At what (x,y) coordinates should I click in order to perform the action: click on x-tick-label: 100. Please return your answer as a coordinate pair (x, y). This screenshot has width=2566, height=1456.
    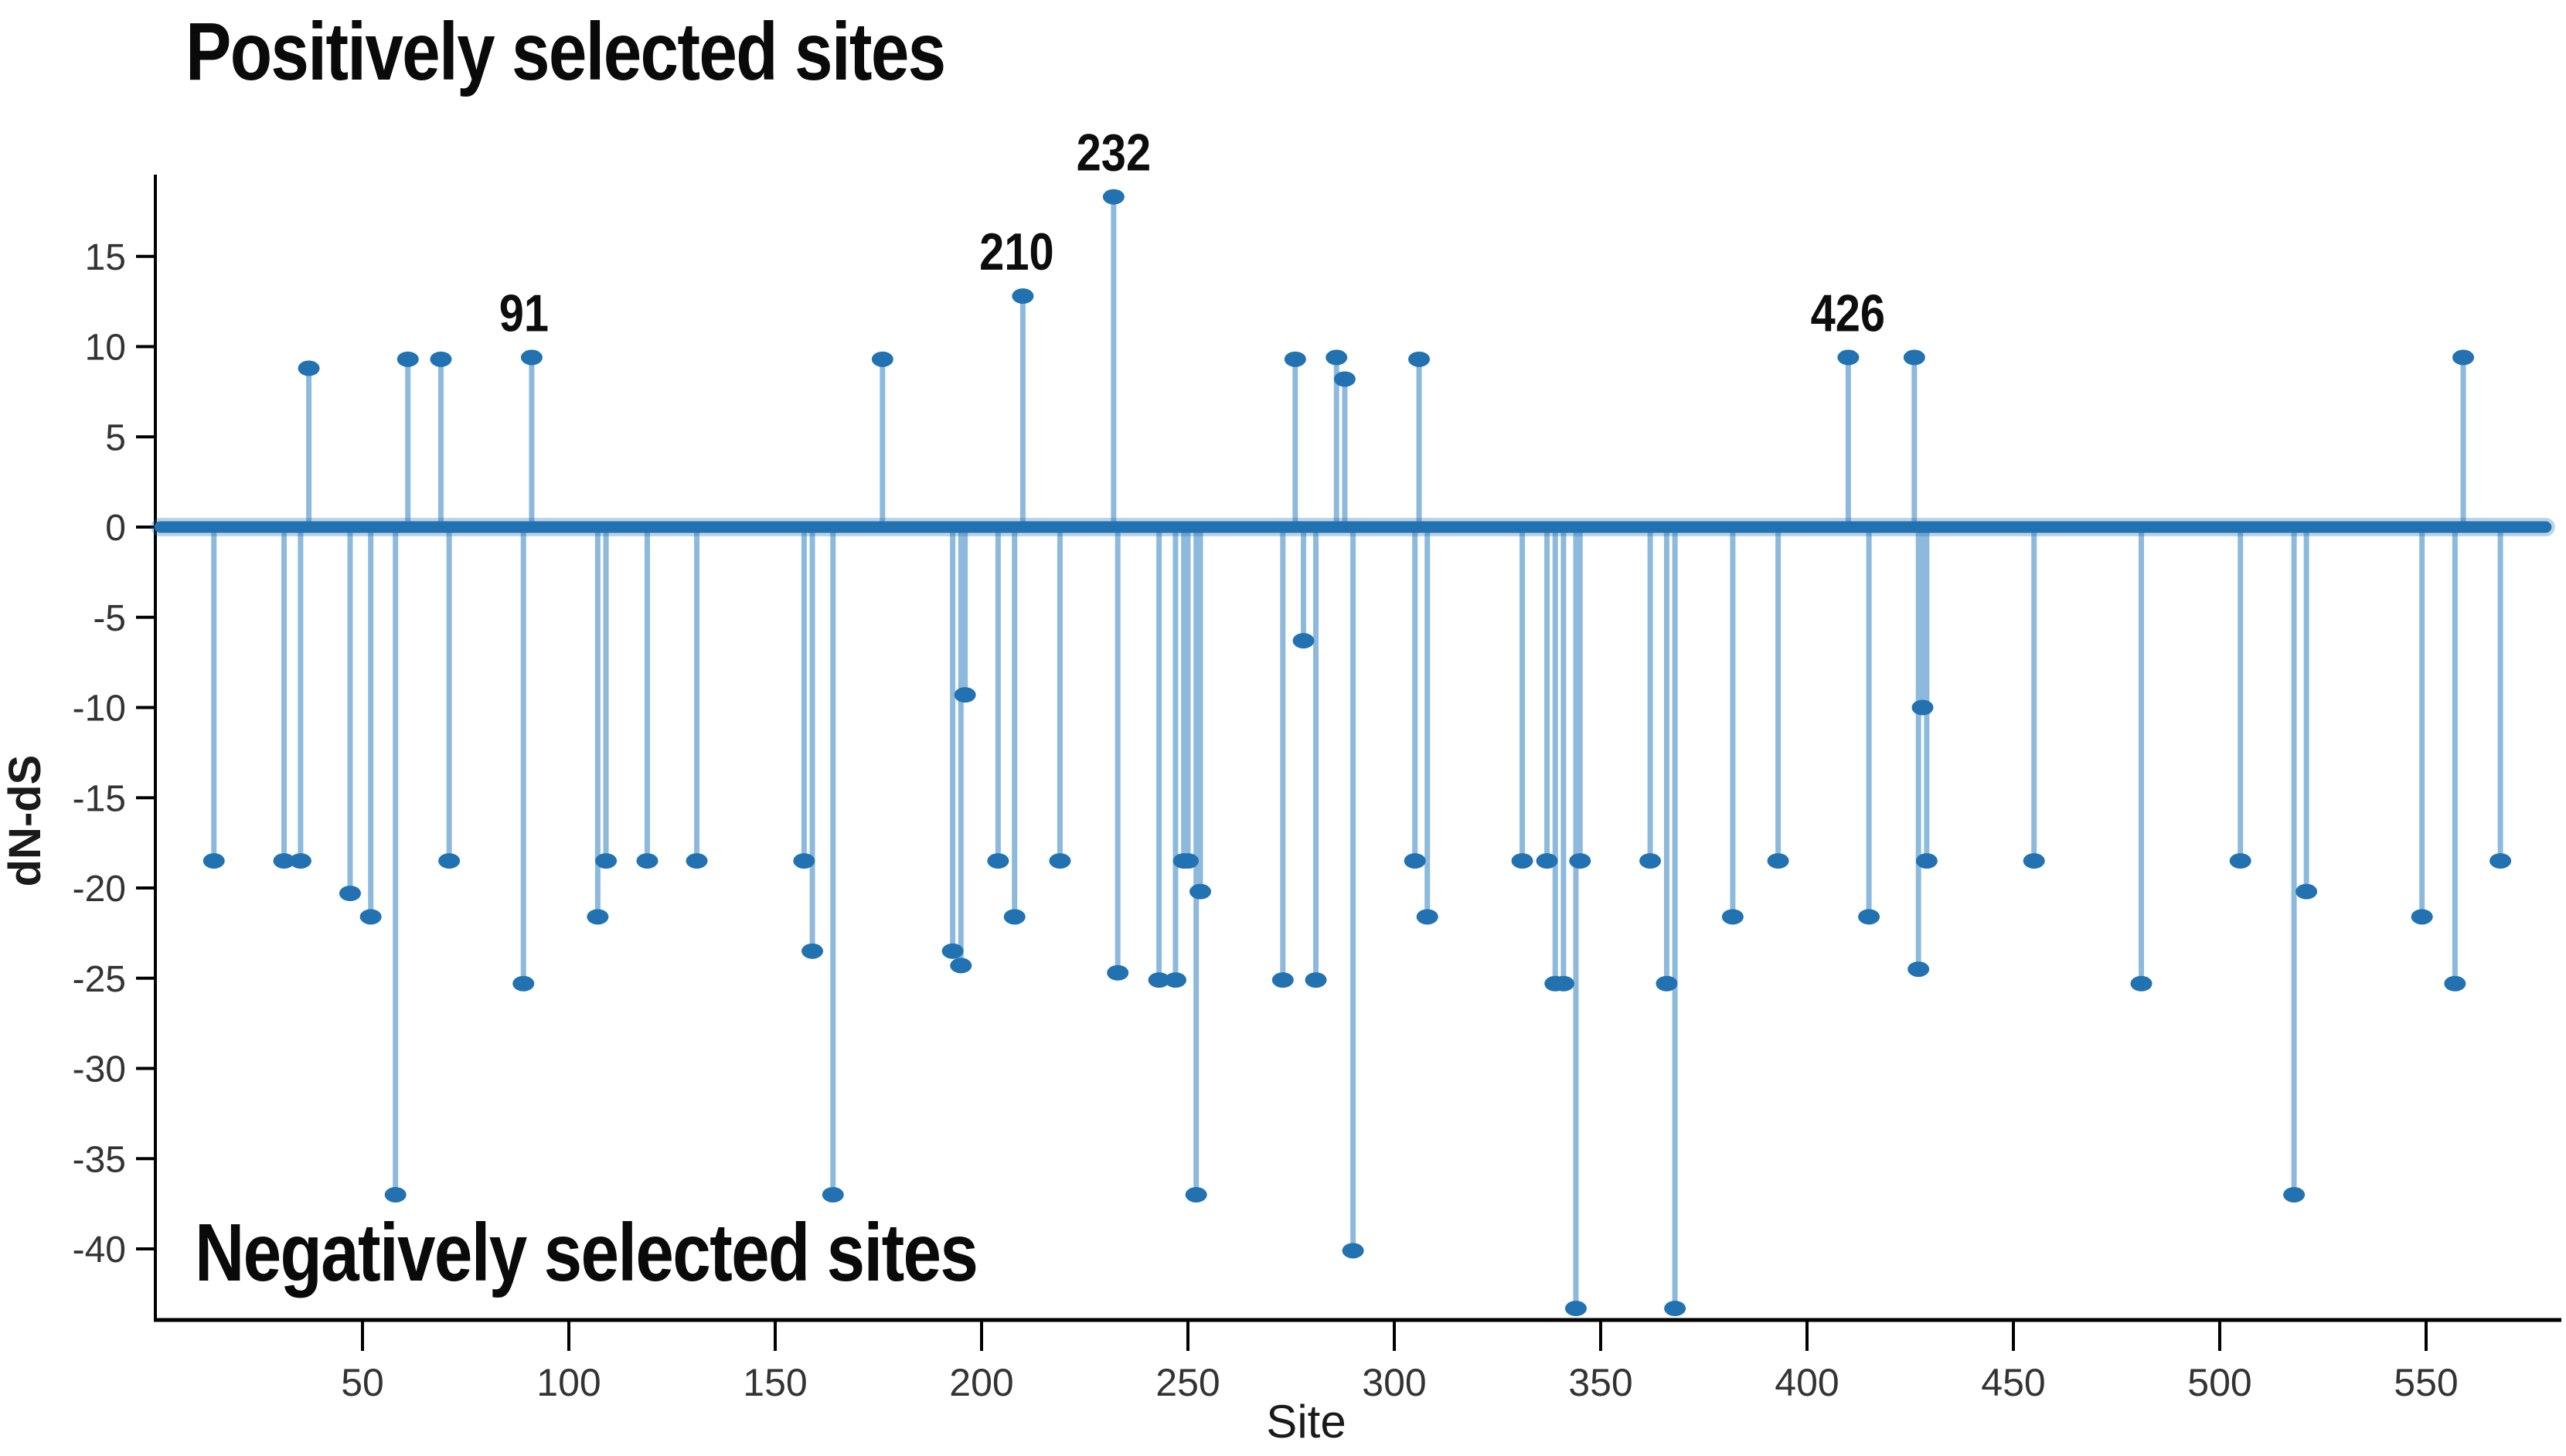
    Looking at the image, I should click on (568, 1383).